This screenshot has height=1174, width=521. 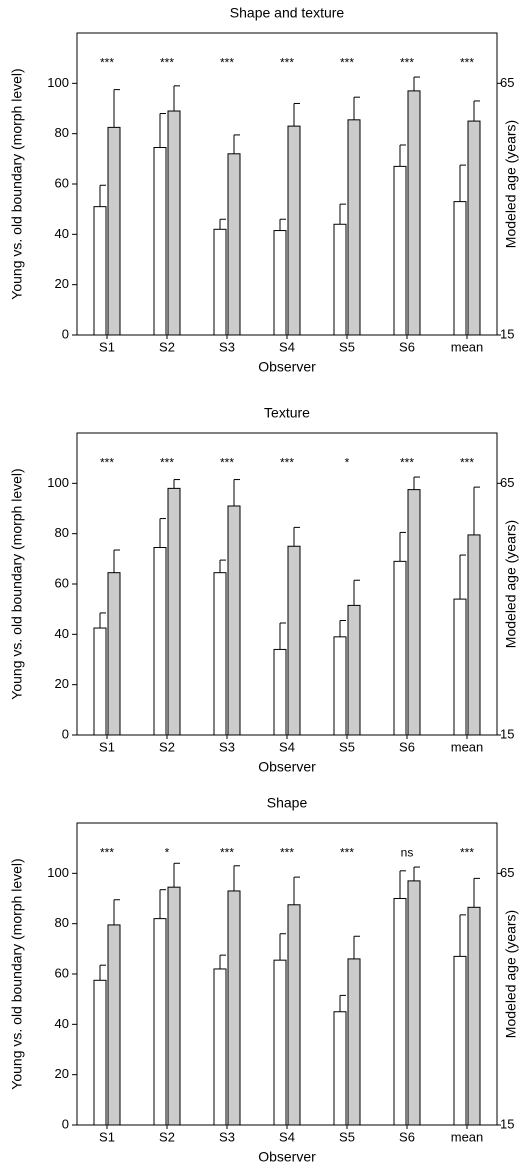 What do you see at coordinates (287, 803) in the screenshot?
I see `chart-title: Shape` at bounding box center [287, 803].